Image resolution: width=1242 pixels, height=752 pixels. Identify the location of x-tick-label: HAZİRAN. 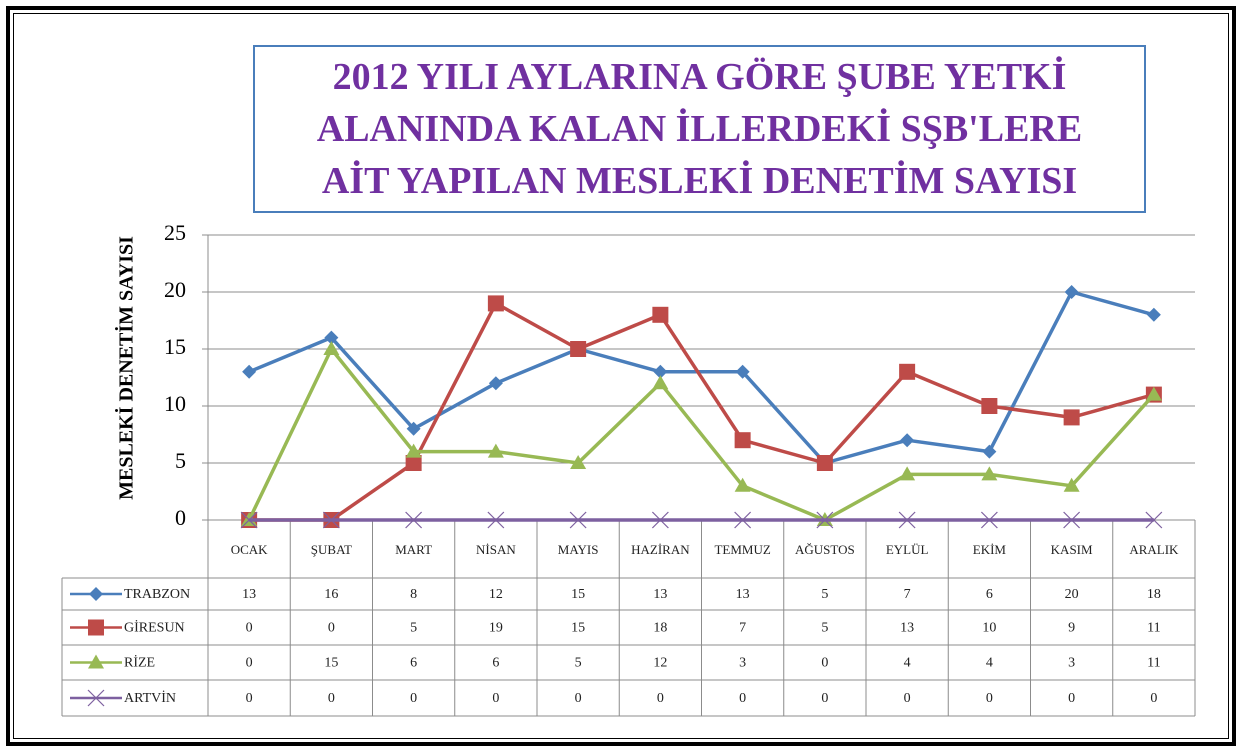
(660, 550).